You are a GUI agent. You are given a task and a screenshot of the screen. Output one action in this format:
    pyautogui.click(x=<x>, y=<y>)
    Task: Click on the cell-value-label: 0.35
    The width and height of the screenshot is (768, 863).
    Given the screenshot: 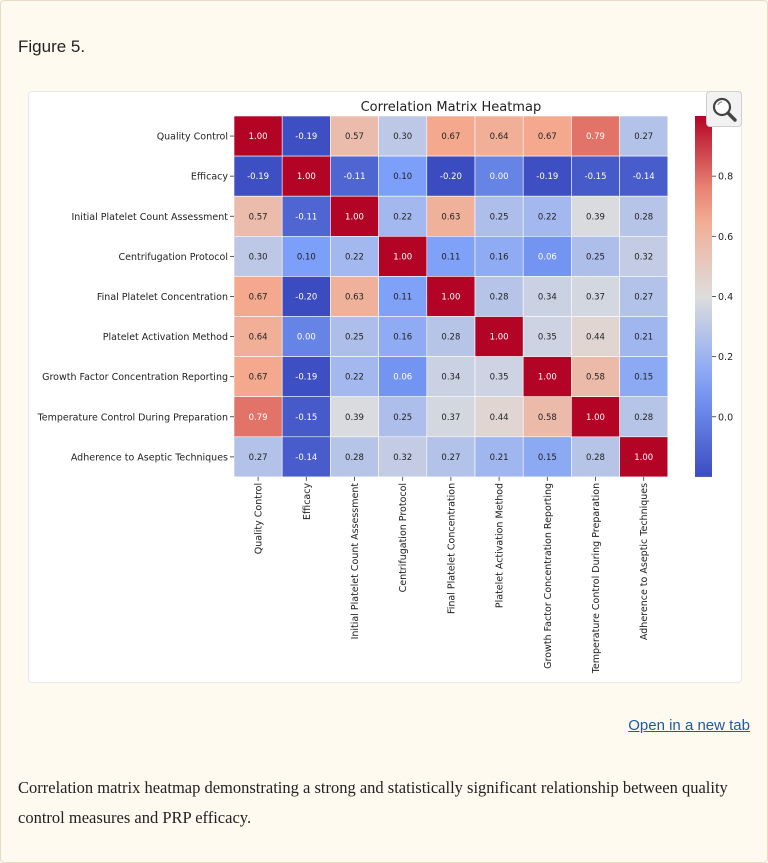 What is the action you would take?
    pyautogui.click(x=499, y=378)
    